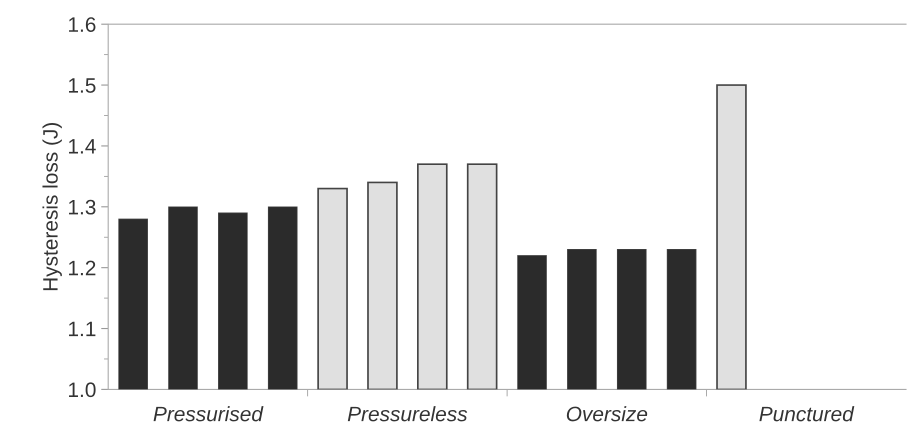  What do you see at coordinates (52, 206) in the screenshot?
I see `y-axis-title: Hysteresis loss (J)` at bounding box center [52, 206].